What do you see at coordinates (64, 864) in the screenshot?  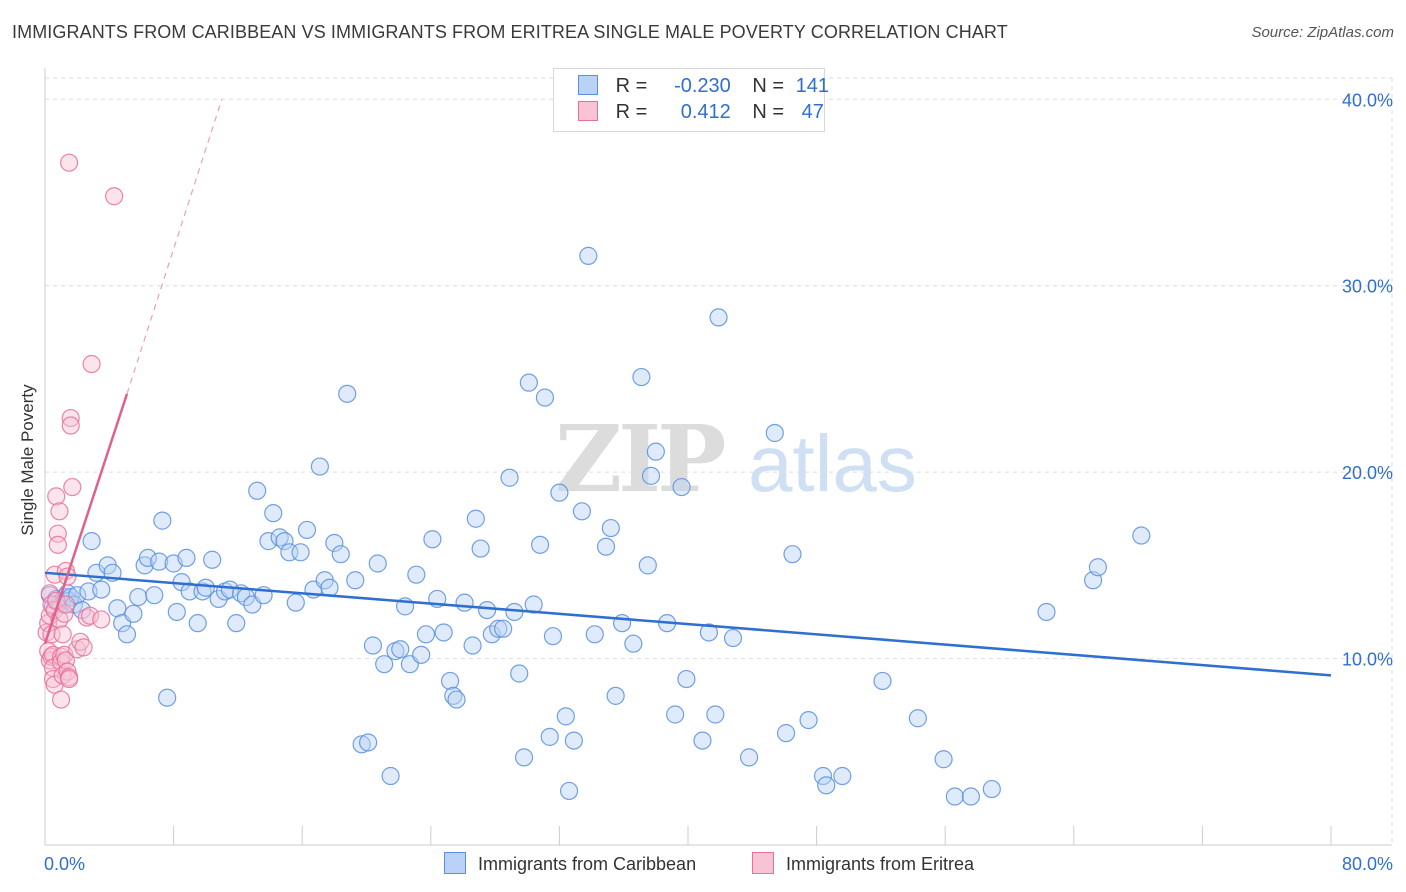 I see `x-tick-label-min: 0.0%` at bounding box center [64, 864].